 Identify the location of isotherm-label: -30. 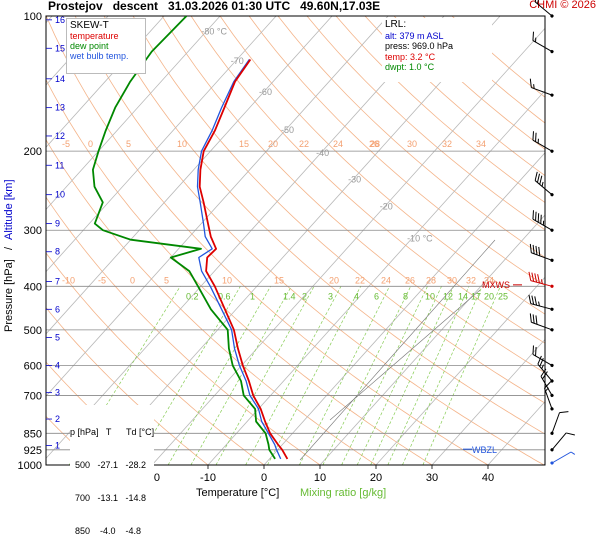
(354, 180).